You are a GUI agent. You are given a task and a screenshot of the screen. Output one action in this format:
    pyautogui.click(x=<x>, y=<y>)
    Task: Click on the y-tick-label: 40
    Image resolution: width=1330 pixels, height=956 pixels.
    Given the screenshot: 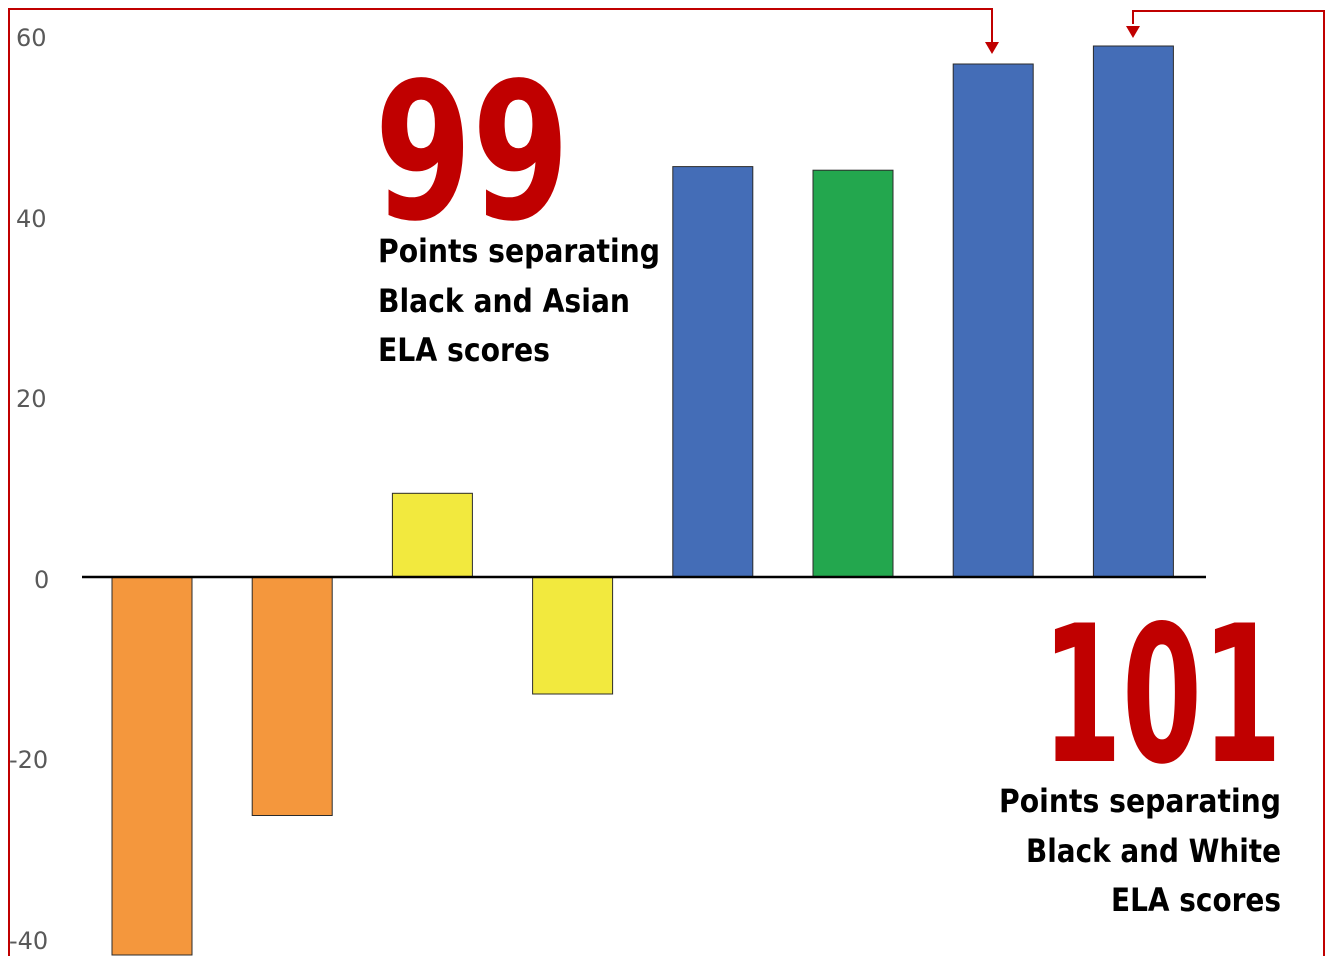 What is the action you would take?
    pyautogui.click(x=31, y=219)
    